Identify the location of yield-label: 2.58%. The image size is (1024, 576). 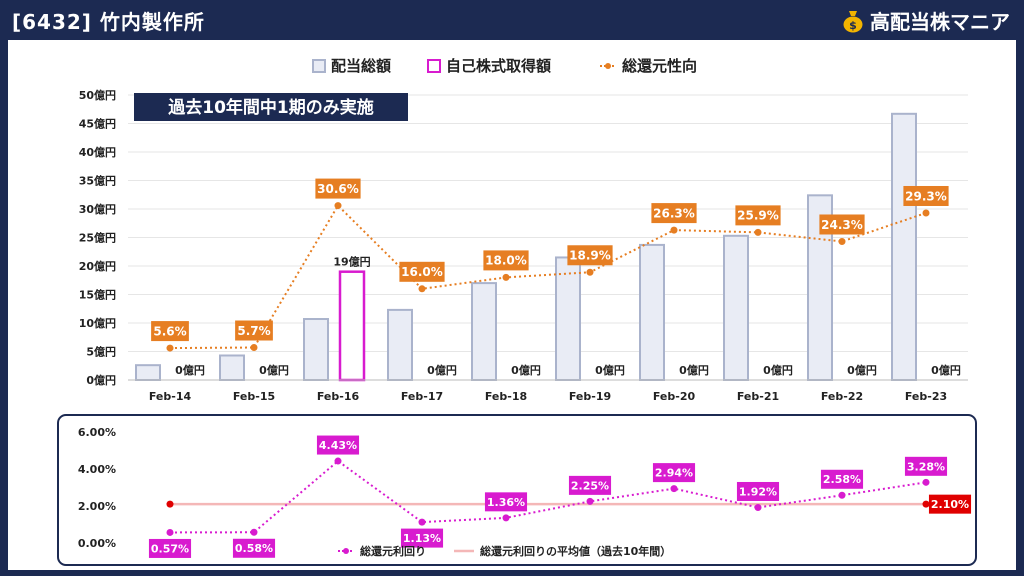
(842, 479).